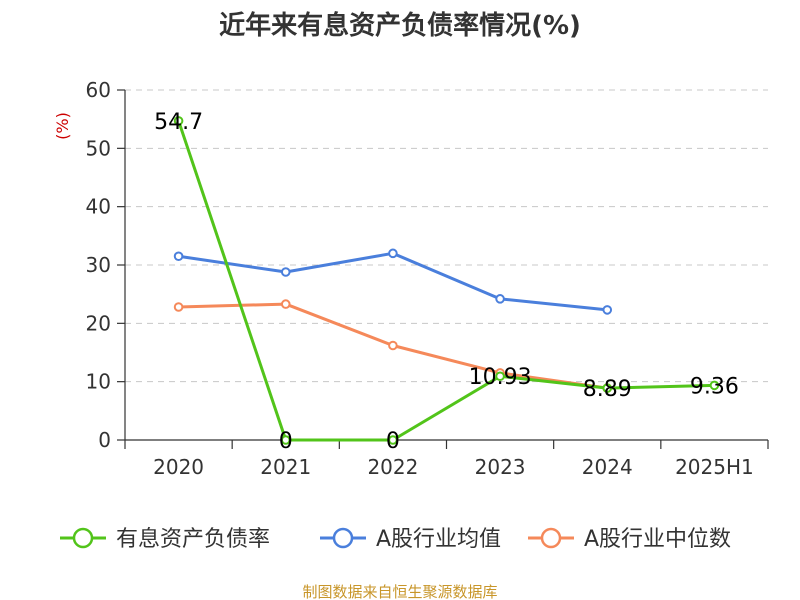 This screenshot has height=600, width=800. I want to click on x-tick-label: 2023, so click(500, 467).